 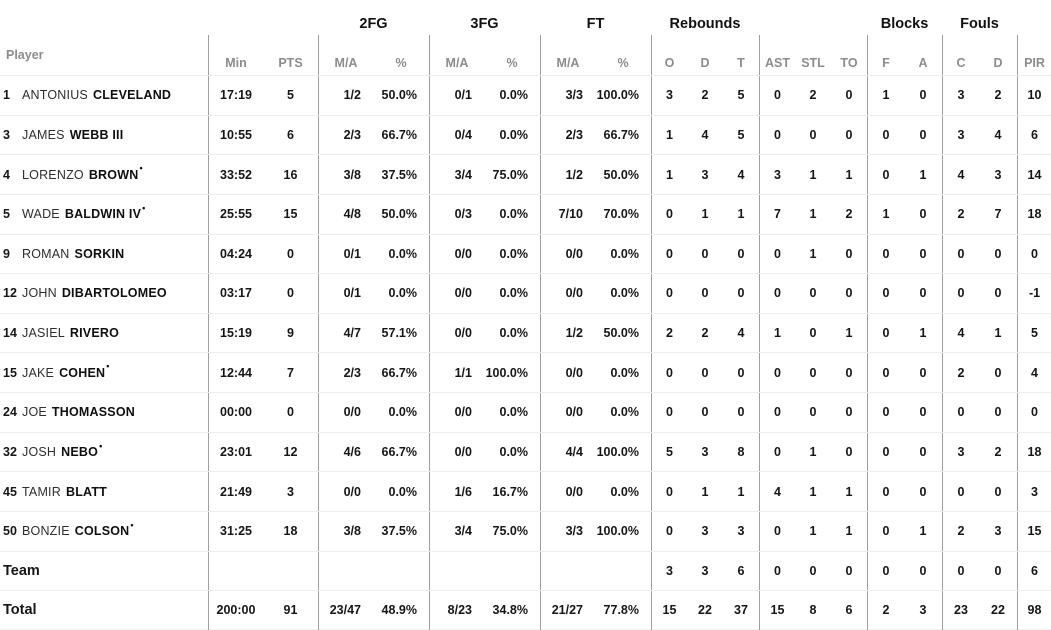 What do you see at coordinates (885, 55) in the screenshot?
I see `block-f-column-header: F` at bounding box center [885, 55].